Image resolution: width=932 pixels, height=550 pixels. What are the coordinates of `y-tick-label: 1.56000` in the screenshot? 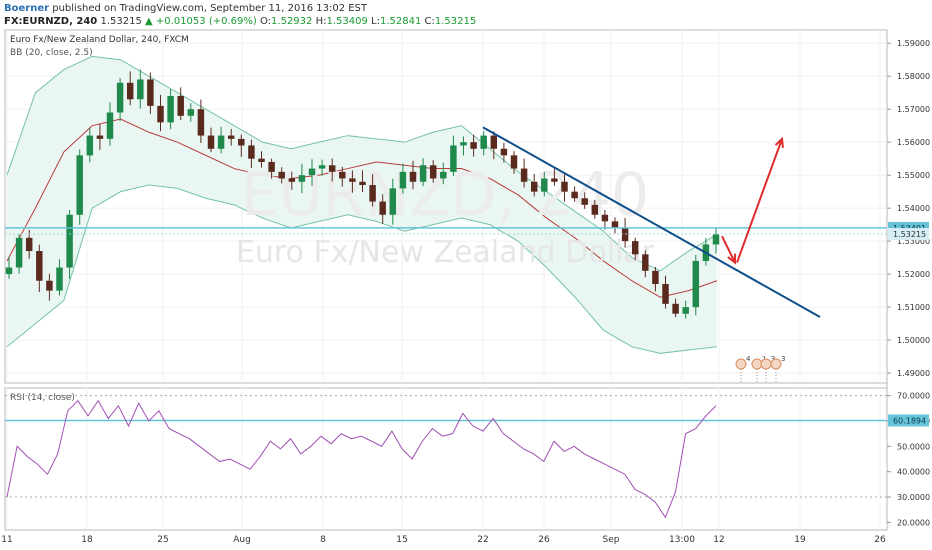 It's located at (913, 142).